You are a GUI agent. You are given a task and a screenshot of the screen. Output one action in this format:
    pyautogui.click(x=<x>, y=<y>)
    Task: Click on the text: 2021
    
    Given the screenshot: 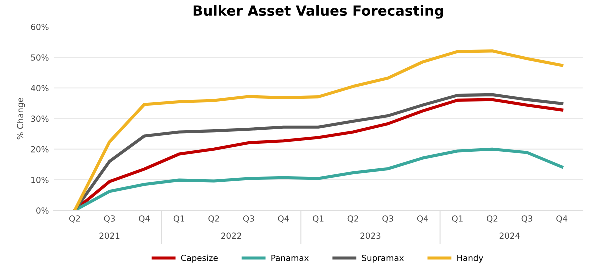 What is the action you would take?
    pyautogui.click(x=110, y=236)
    